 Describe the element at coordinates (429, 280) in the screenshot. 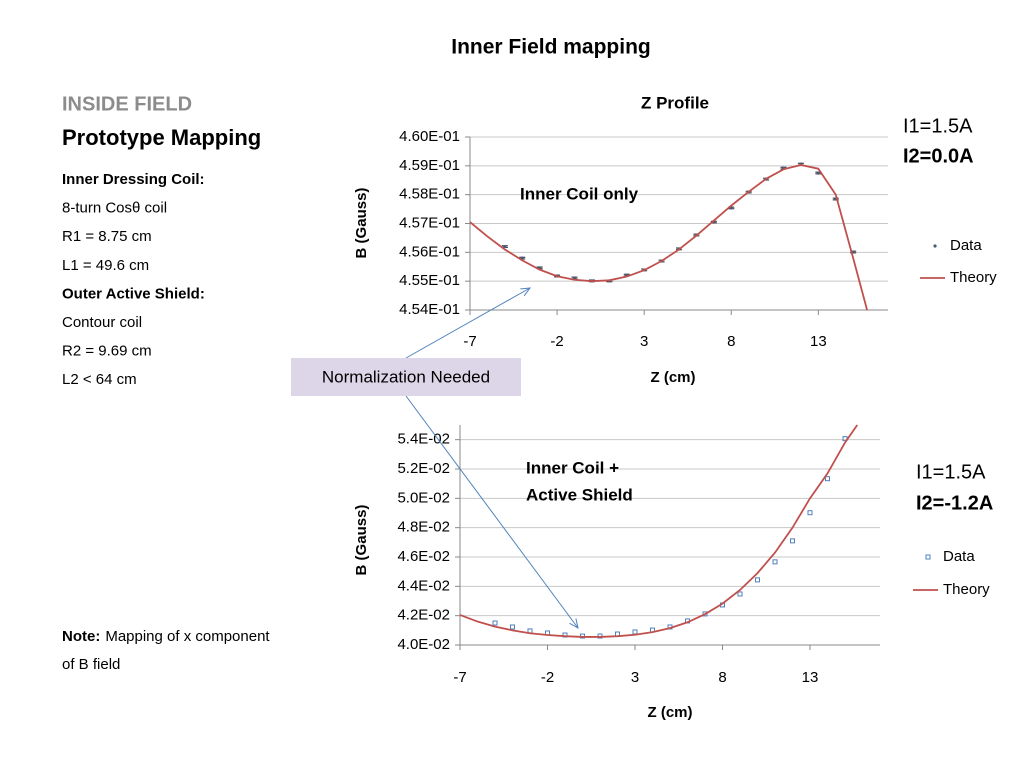

I see `y-tick-label: 4.55E-01` at that location.